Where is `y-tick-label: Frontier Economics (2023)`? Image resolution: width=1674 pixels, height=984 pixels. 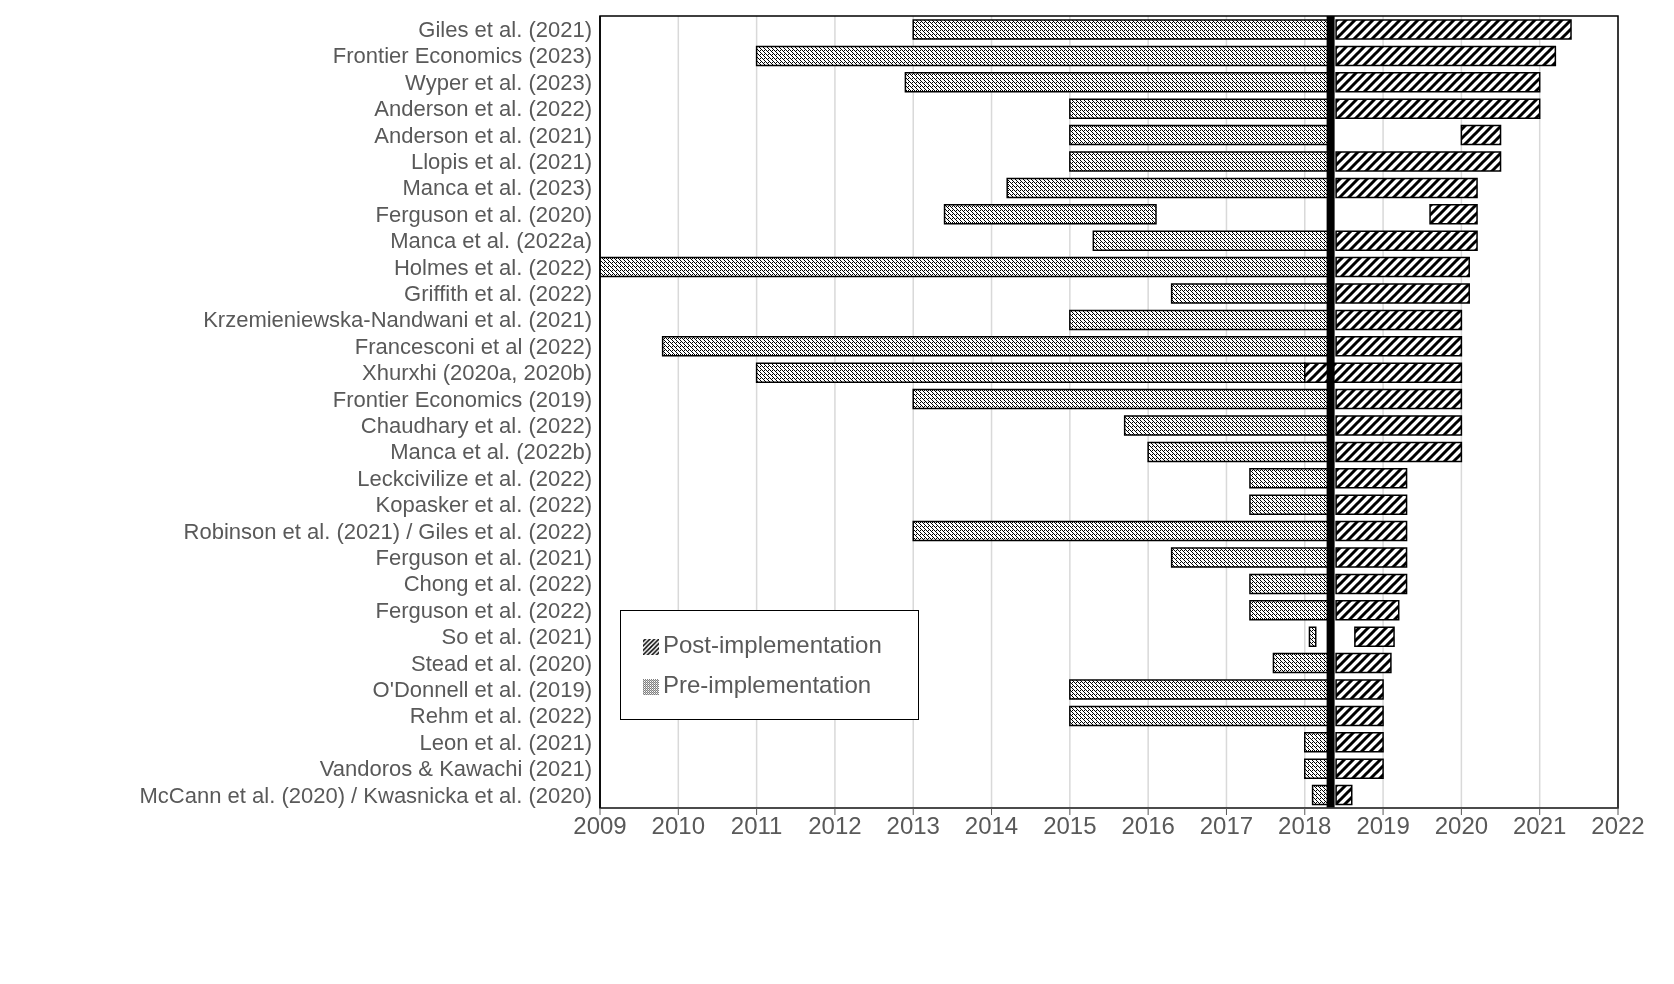
y-tick-label: Frontier Economics (2023) is located at coordinates (462, 56).